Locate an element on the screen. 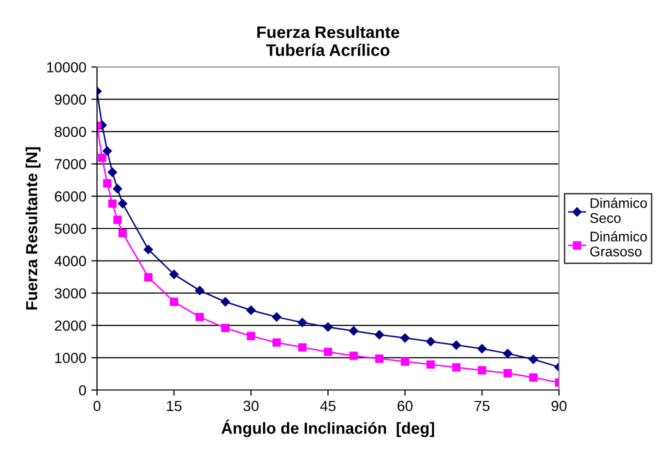  y-tick-label: 9000 is located at coordinates (70, 99).